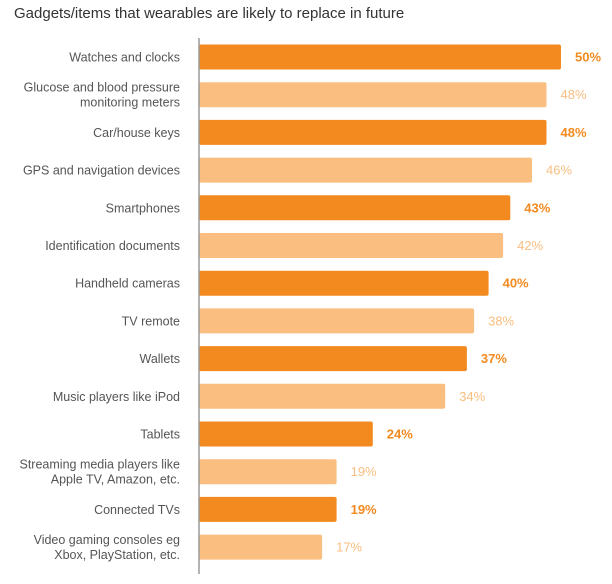 The image size is (612, 584). Describe the element at coordinates (588, 57) in the screenshot. I see `value-label-0: 50%` at that location.